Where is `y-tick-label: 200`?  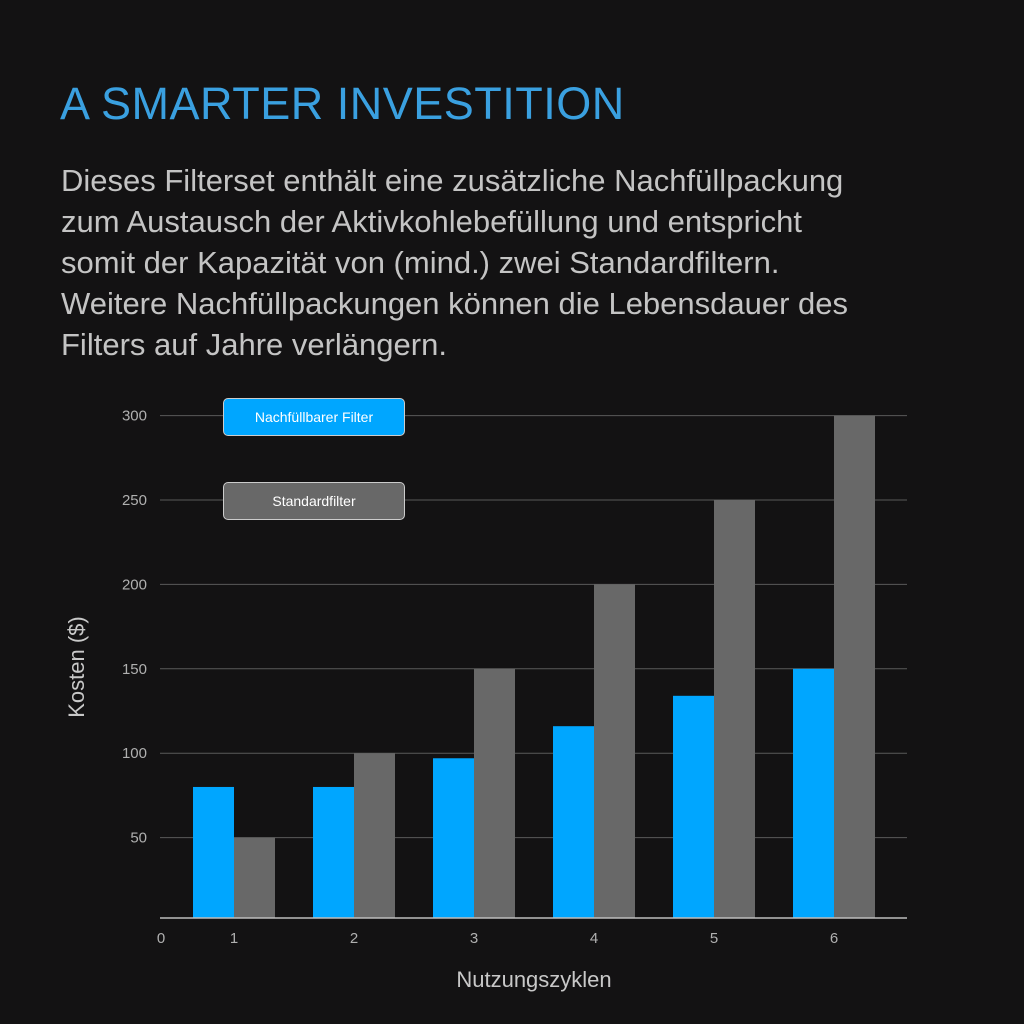 y-tick-label: 200 is located at coordinates (134, 584).